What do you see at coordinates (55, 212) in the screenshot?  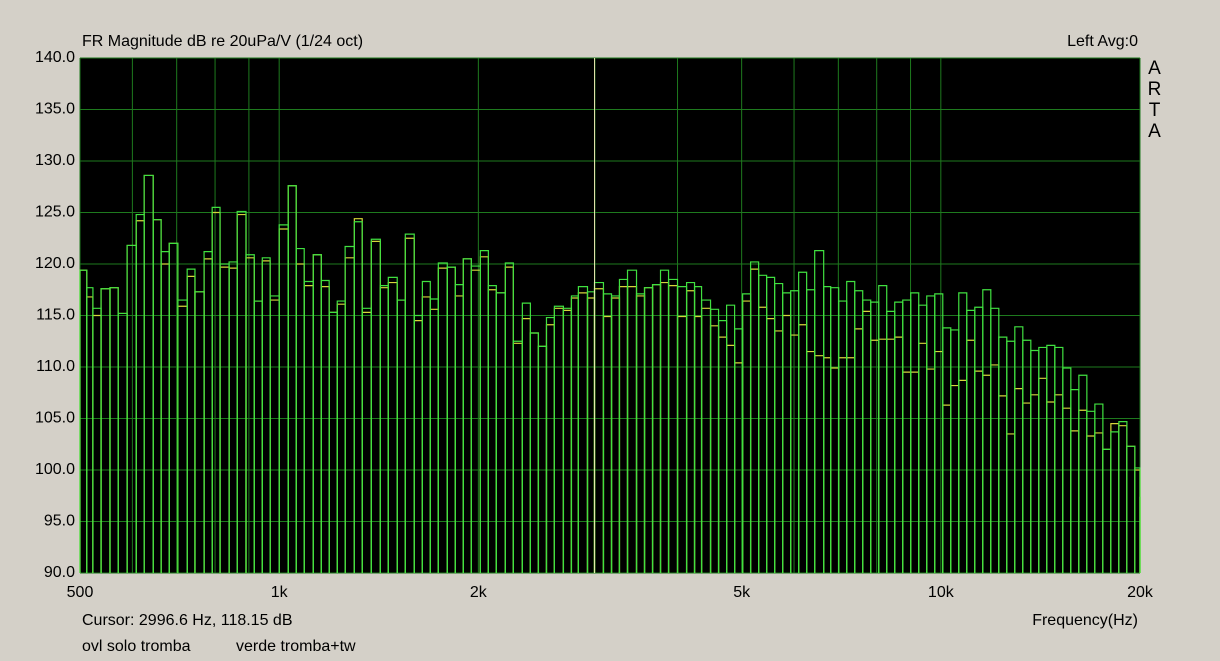 I see `y-tick-label: 125.0` at bounding box center [55, 212].